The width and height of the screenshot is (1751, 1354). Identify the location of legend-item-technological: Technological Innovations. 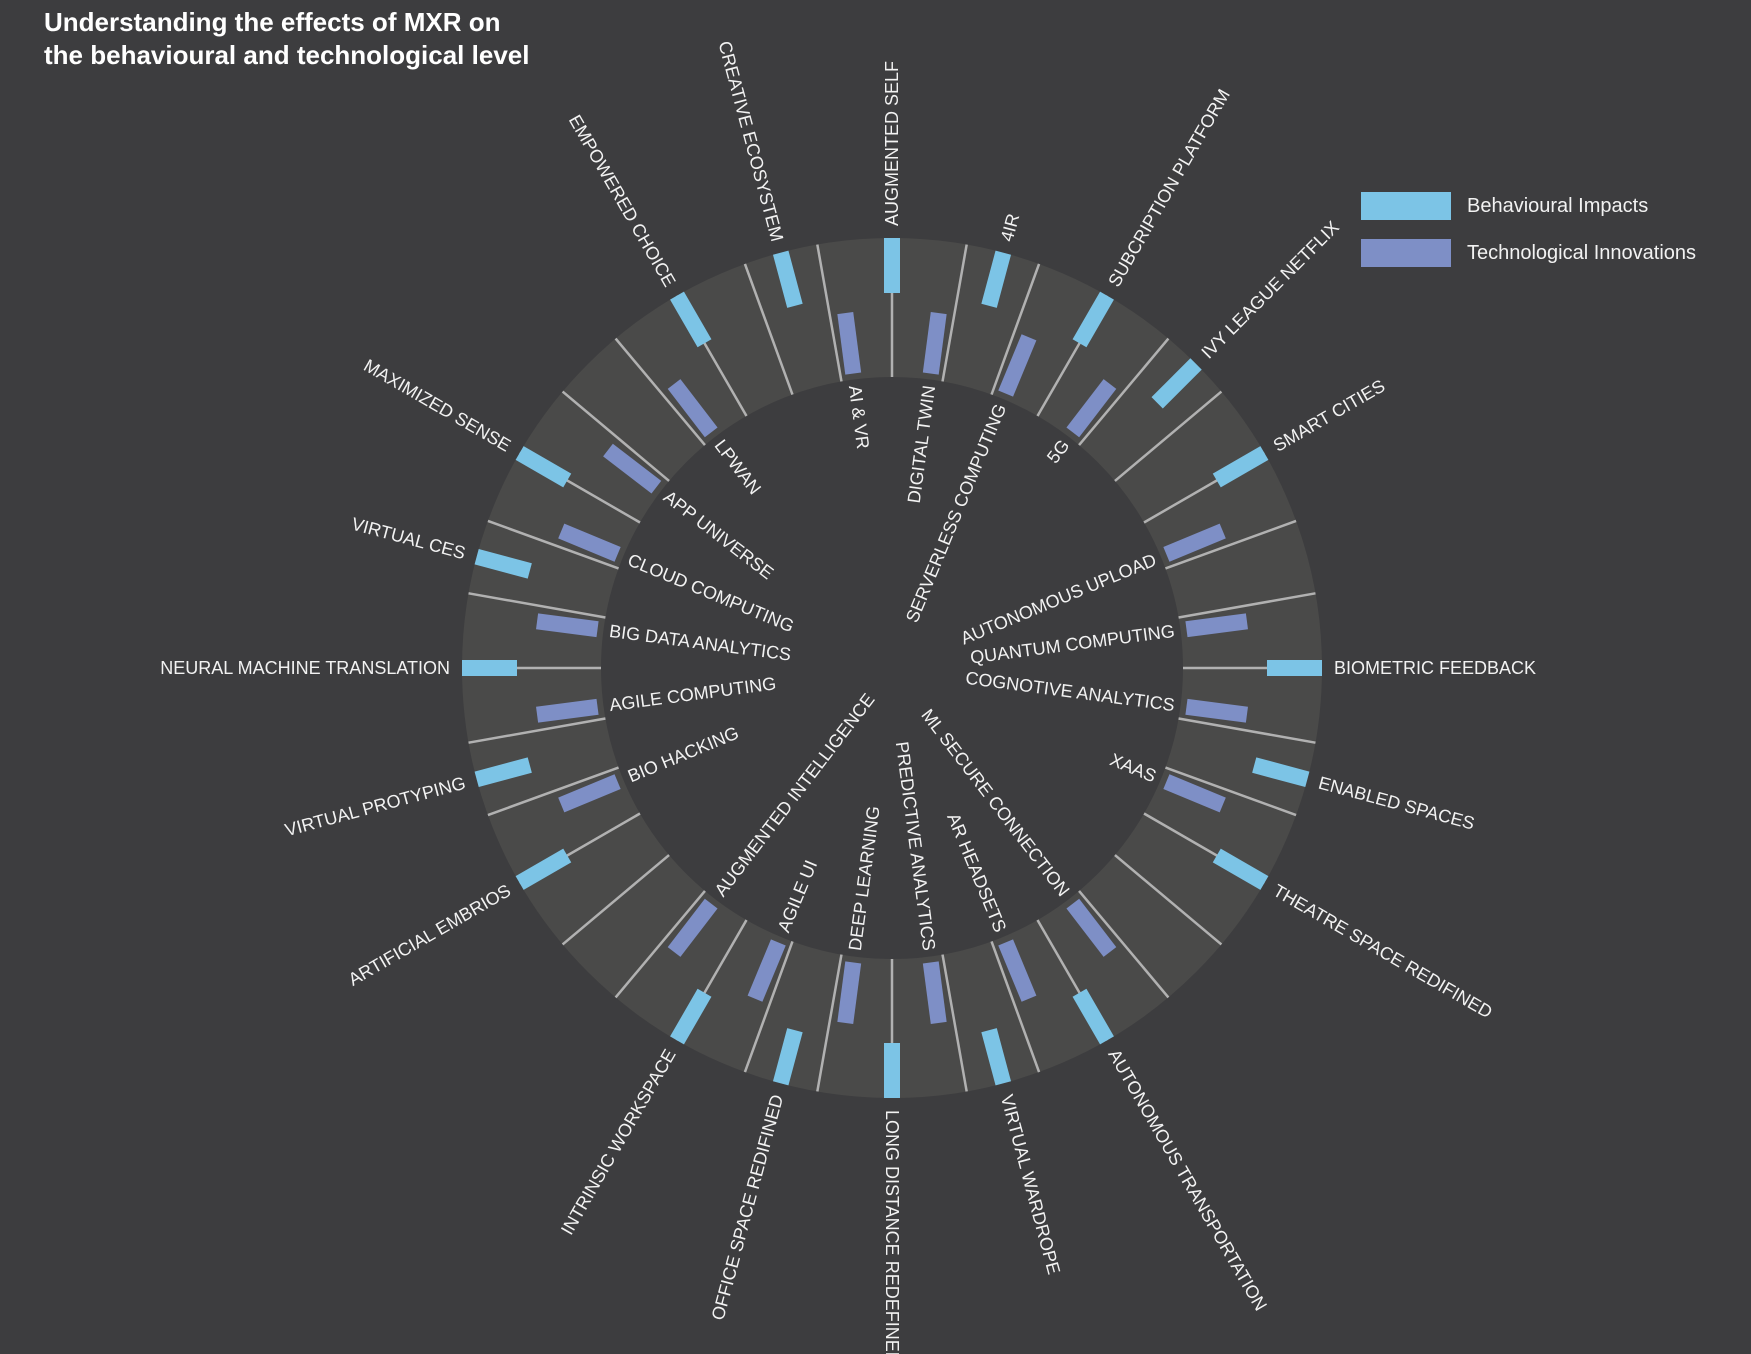
(1528, 253).